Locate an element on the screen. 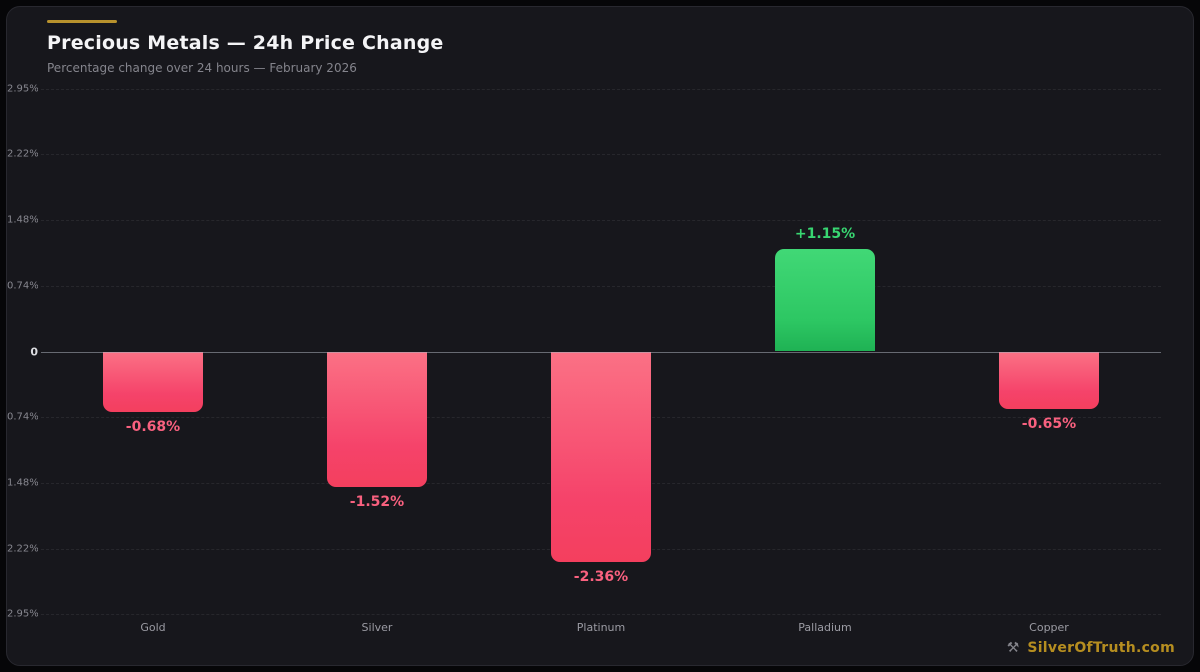  watermark-text: SilverOfTruth.com is located at coordinates (1101, 648).